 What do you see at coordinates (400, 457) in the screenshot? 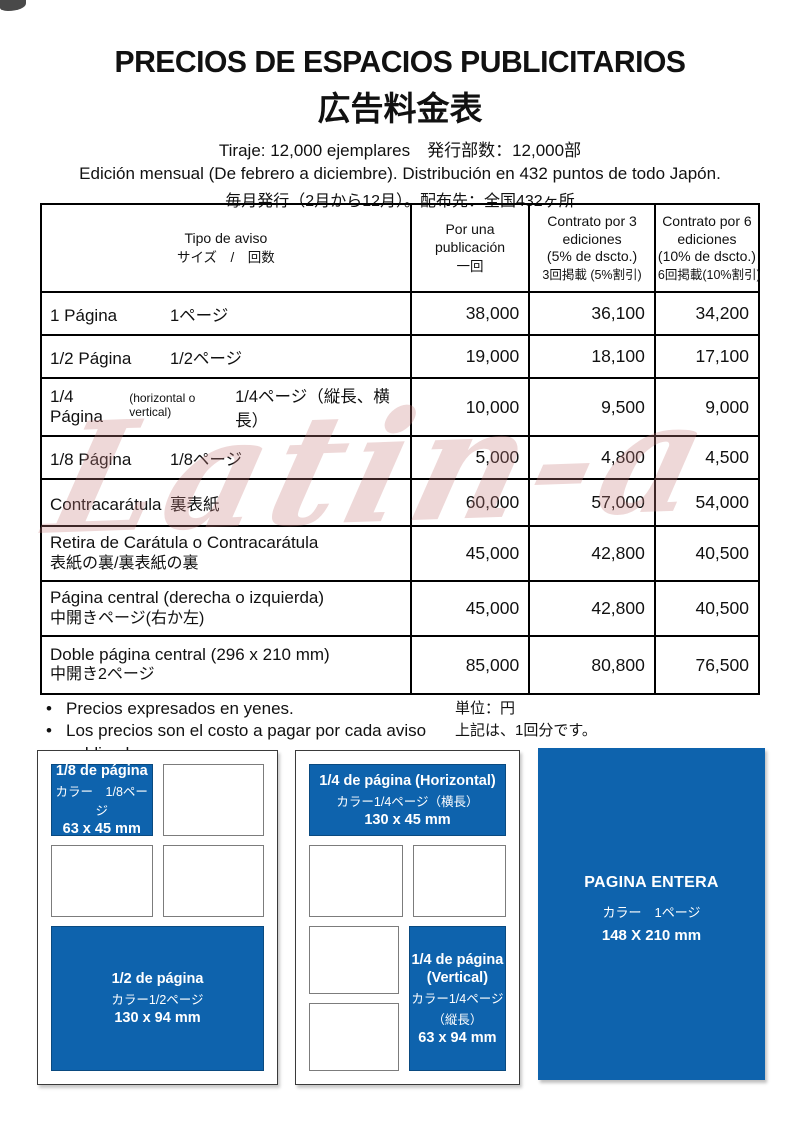
I see `table-row-eighth-pagina: 1/8 Página 1/8ページ 5,000 4,800 4,500` at bounding box center [400, 457].